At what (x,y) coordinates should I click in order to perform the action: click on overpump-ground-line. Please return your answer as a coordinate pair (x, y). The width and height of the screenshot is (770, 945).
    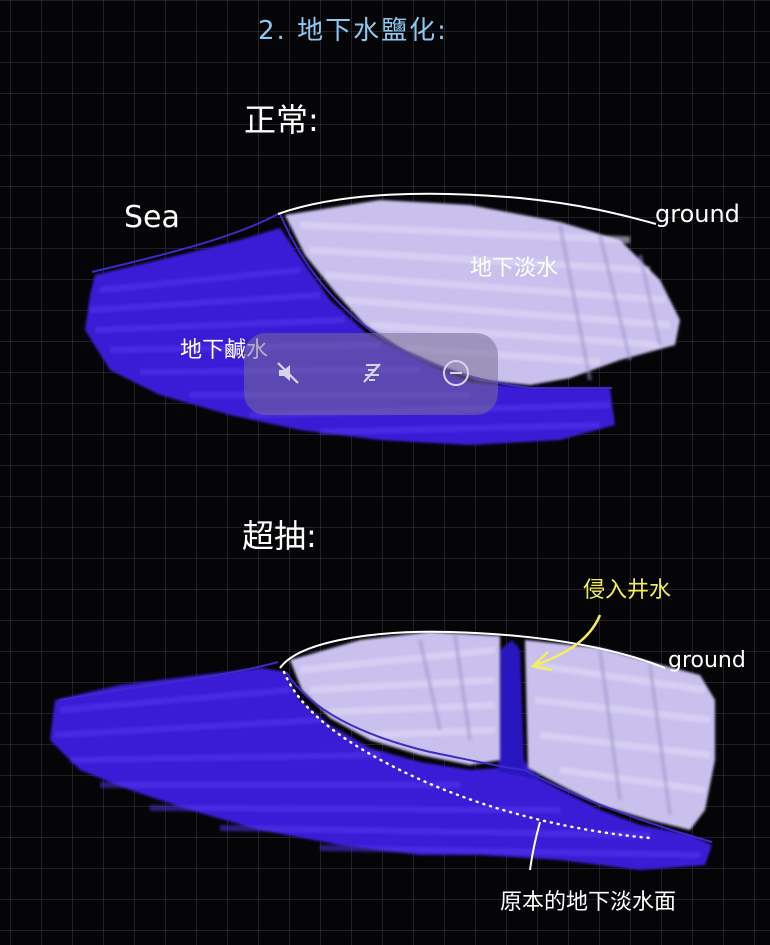
    Looking at the image, I should click on (472, 649).